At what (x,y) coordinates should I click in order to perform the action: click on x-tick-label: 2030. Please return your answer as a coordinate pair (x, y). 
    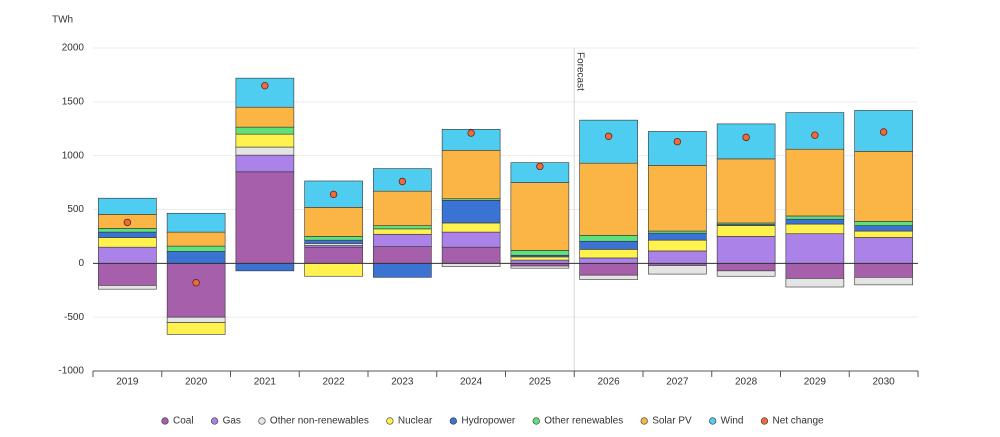
    Looking at the image, I should click on (884, 382).